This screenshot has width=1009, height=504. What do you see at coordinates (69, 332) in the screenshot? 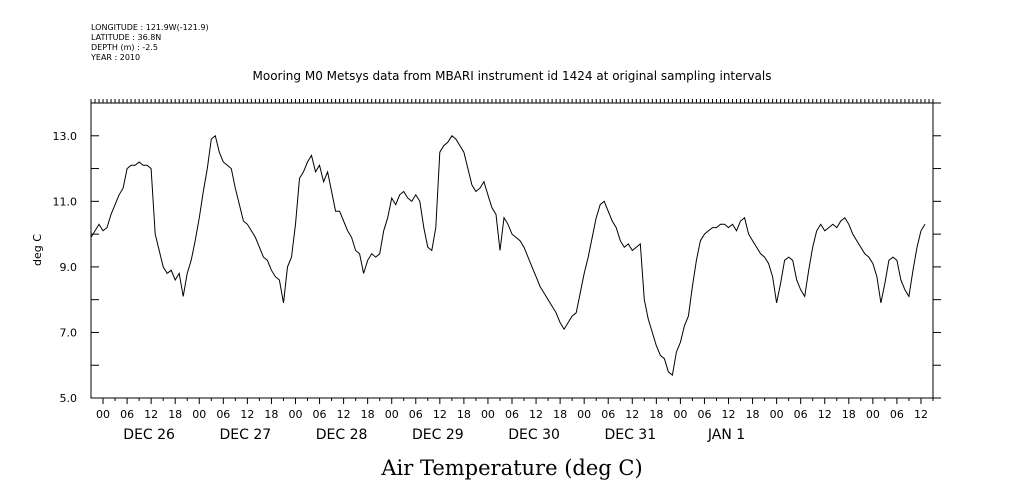
I see `y-tick-label: 7.0` at bounding box center [69, 332].